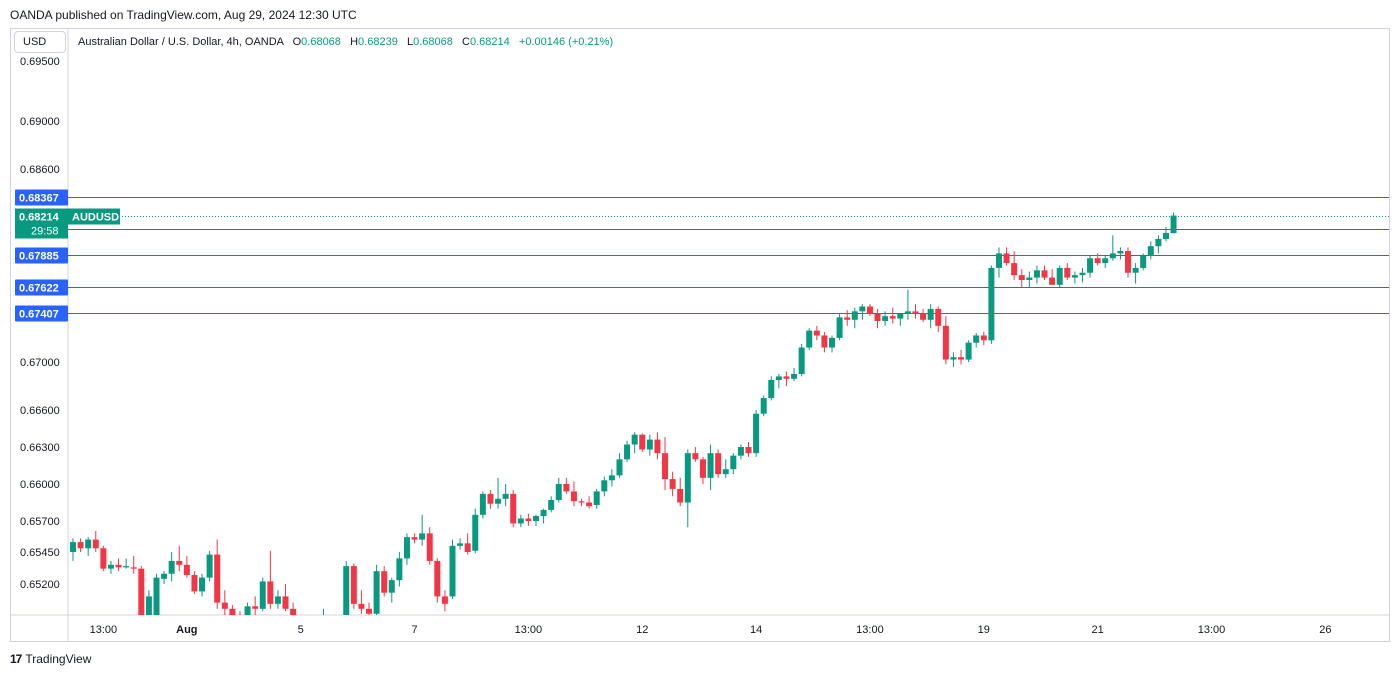 The width and height of the screenshot is (1400, 676). What do you see at coordinates (50, 659) in the screenshot?
I see `footer-brand: 17 TradingView` at bounding box center [50, 659].